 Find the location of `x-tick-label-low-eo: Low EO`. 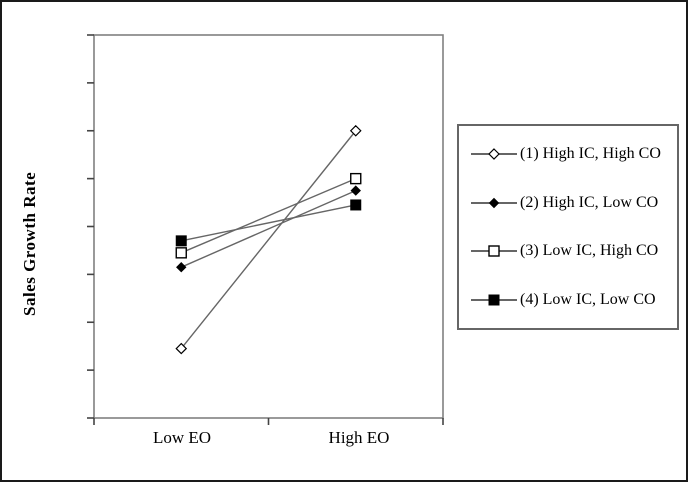

x-tick-label-low-eo: Low EO is located at coordinates (182, 437).